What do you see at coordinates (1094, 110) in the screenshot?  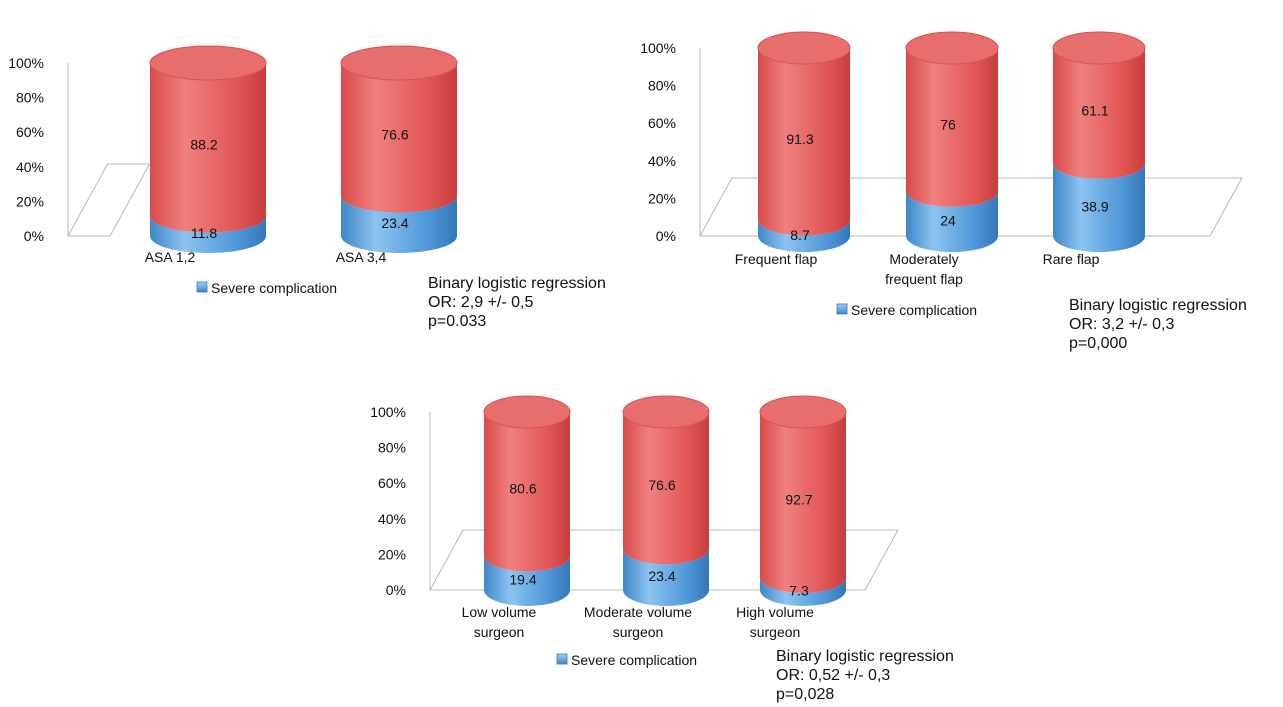 I see `data-label-other: 61.1` at bounding box center [1094, 110].